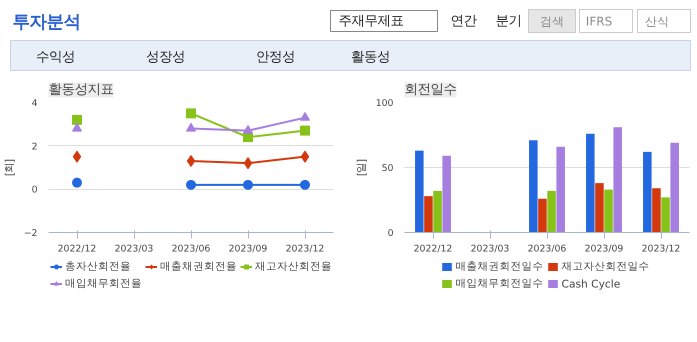 This screenshot has width=697, height=342. Describe the element at coordinates (103, 283) in the screenshot. I see `legend-label: 매입채무회전율` at that location.